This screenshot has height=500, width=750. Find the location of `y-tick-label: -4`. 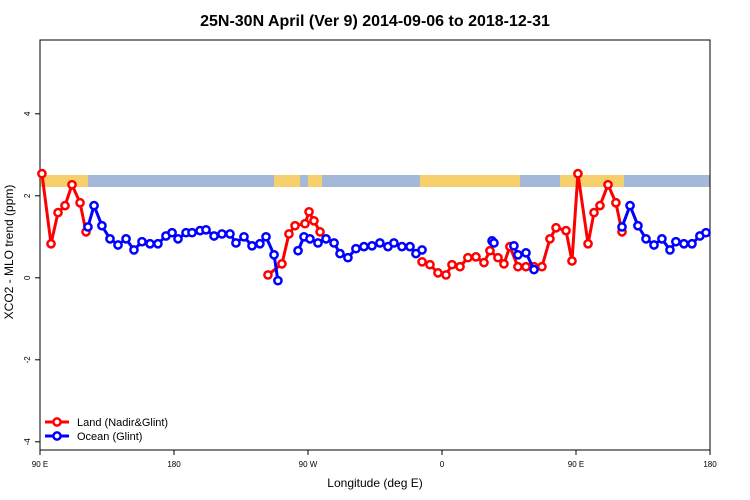

y-tick-label: -4 is located at coordinates (27, 442).